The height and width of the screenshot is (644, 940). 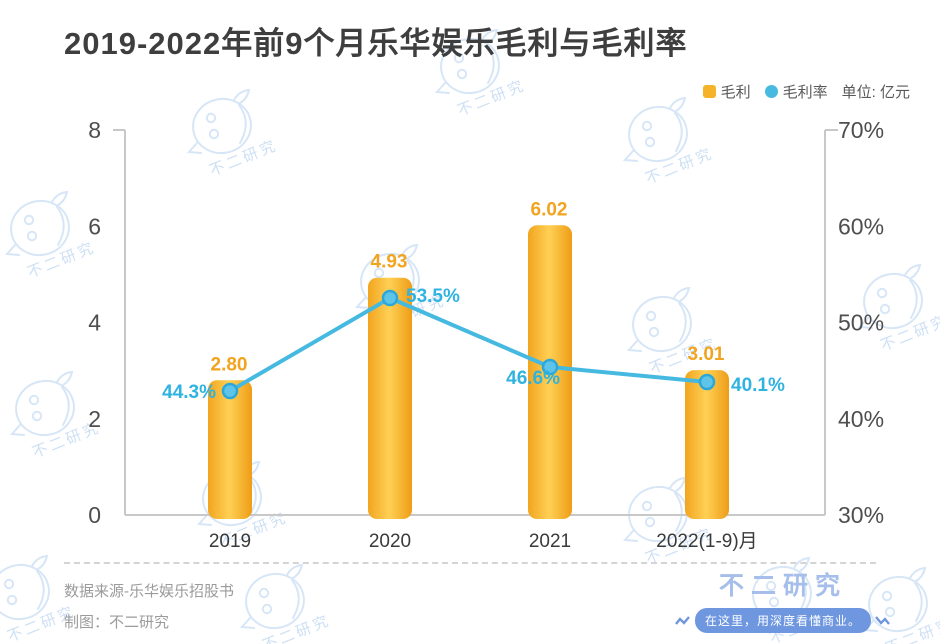 I want to click on bar-value-label: 4.93, so click(x=389, y=262).